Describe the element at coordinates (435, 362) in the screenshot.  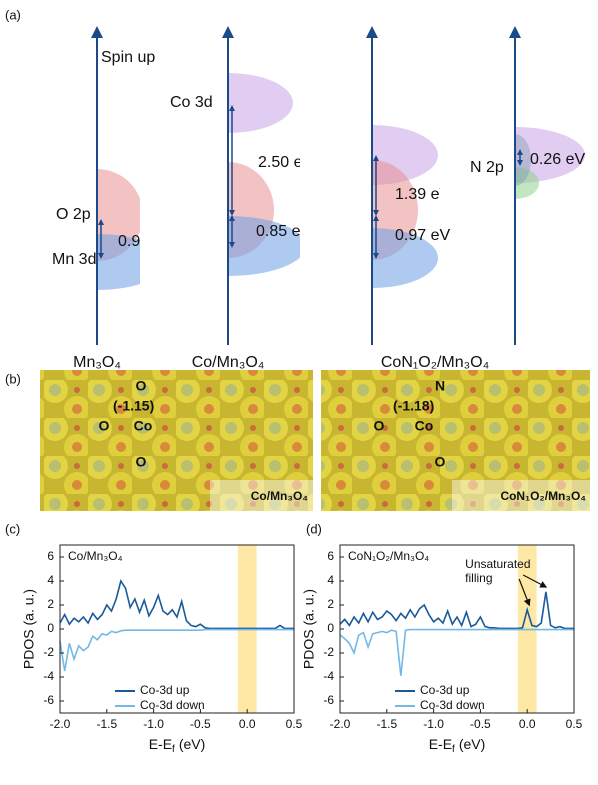
I see `system-label: CoN₁O₂/Mn₃O₄` at that location.